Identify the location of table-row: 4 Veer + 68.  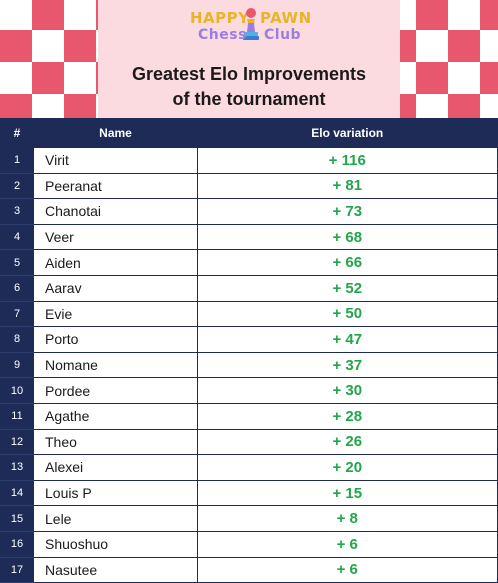
(249, 237).